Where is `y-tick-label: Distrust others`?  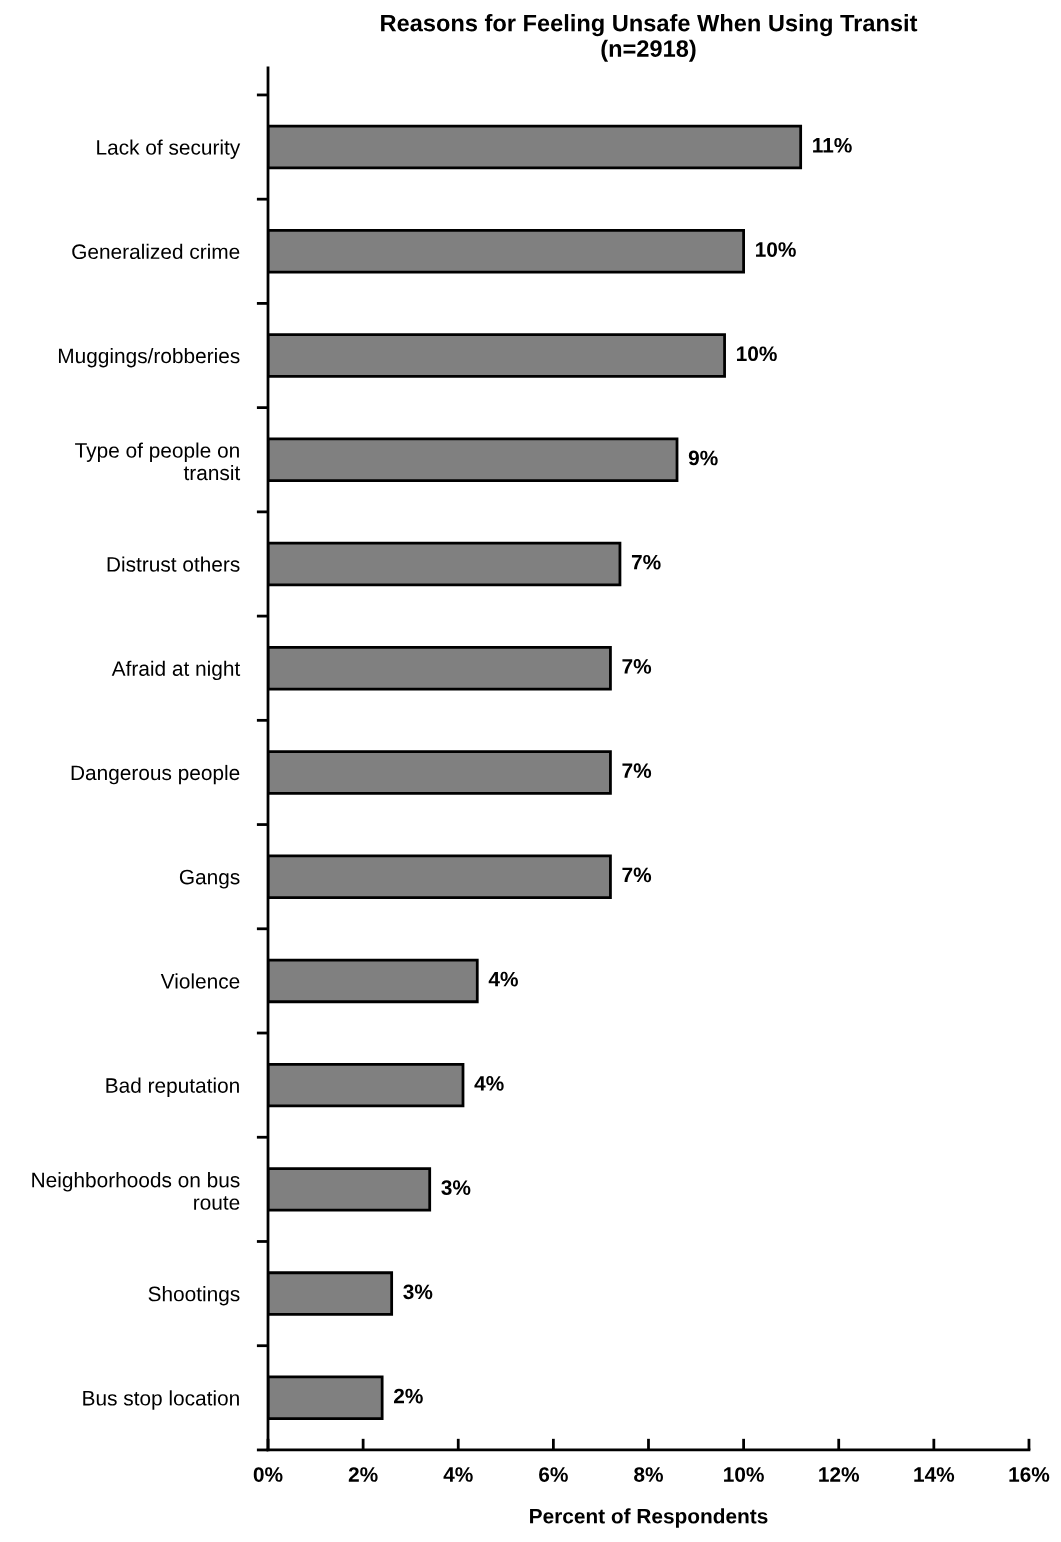
y-tick-label: Distrust others is located at coordinates (173, 564).